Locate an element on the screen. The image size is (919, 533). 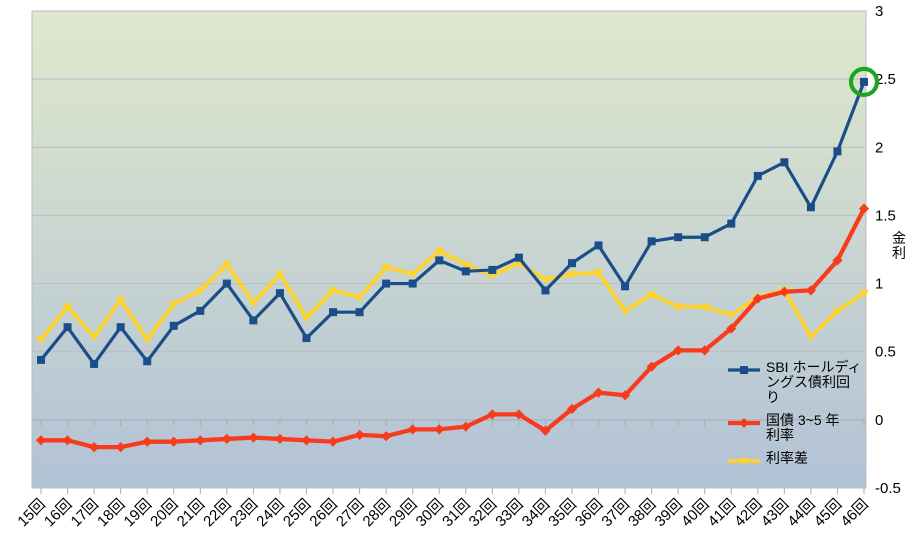
x-tick-label: 22回 is located at coordinates (217, 513).